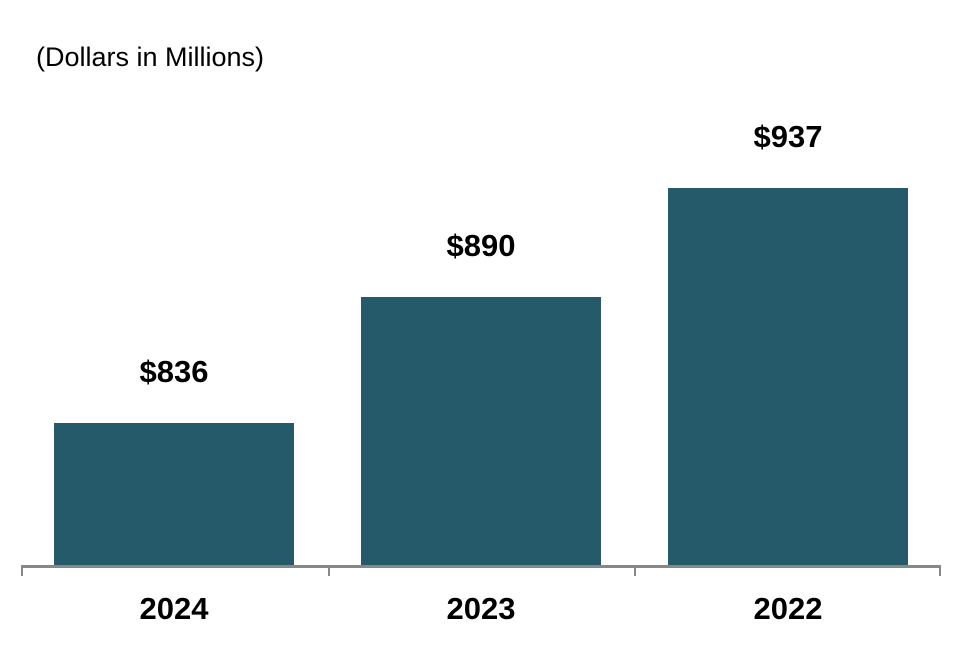 This screenshot has width=963, height=654. Describe the element at coordinates (481, 566) in the screenshot. I see `x-axis-line` at that location.